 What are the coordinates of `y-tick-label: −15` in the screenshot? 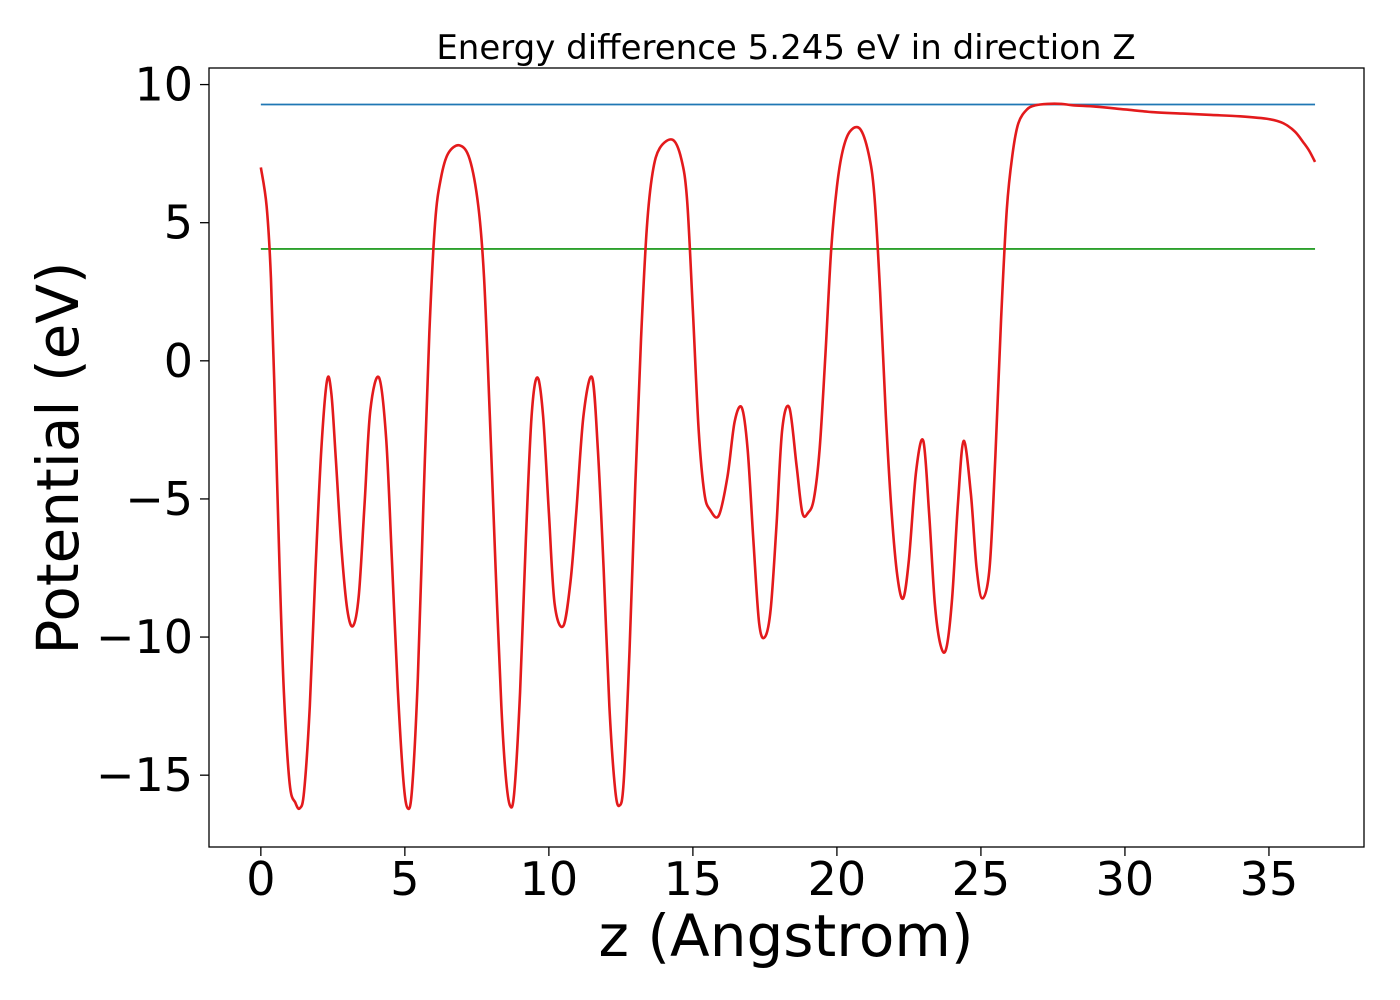 It's located at (144, 775).